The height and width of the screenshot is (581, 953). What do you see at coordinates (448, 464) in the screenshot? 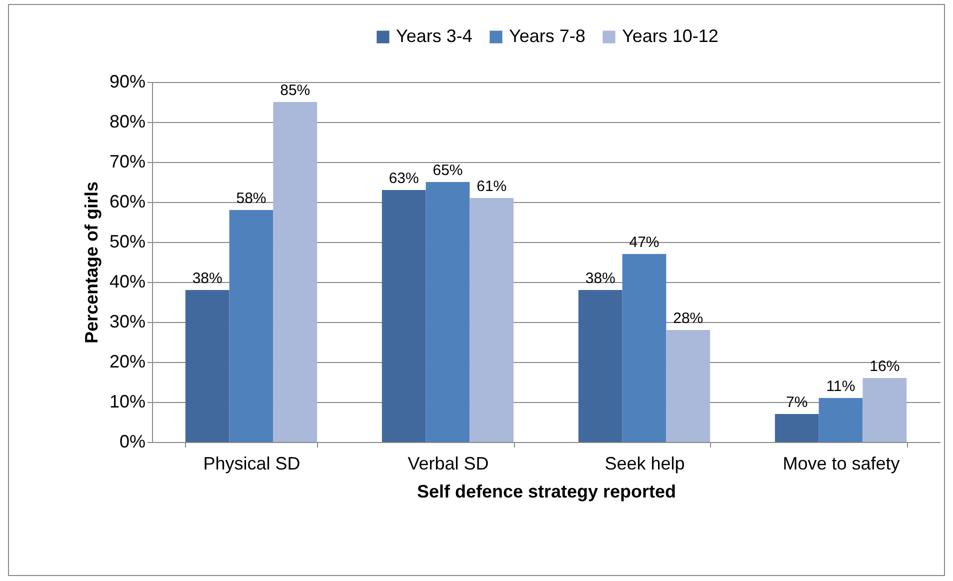
I see `x-tick-label: Verbal SD` at bounding box center [448, 464].